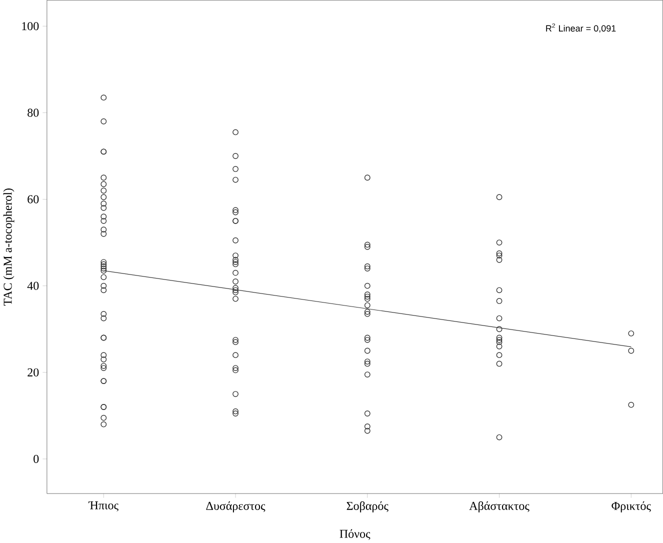 Image resolution: width=663 pixels, height=543 pixels. Describe the element at coordinates (36, 458) in the screenshot. I see `y-tick-label: 0` at that location.